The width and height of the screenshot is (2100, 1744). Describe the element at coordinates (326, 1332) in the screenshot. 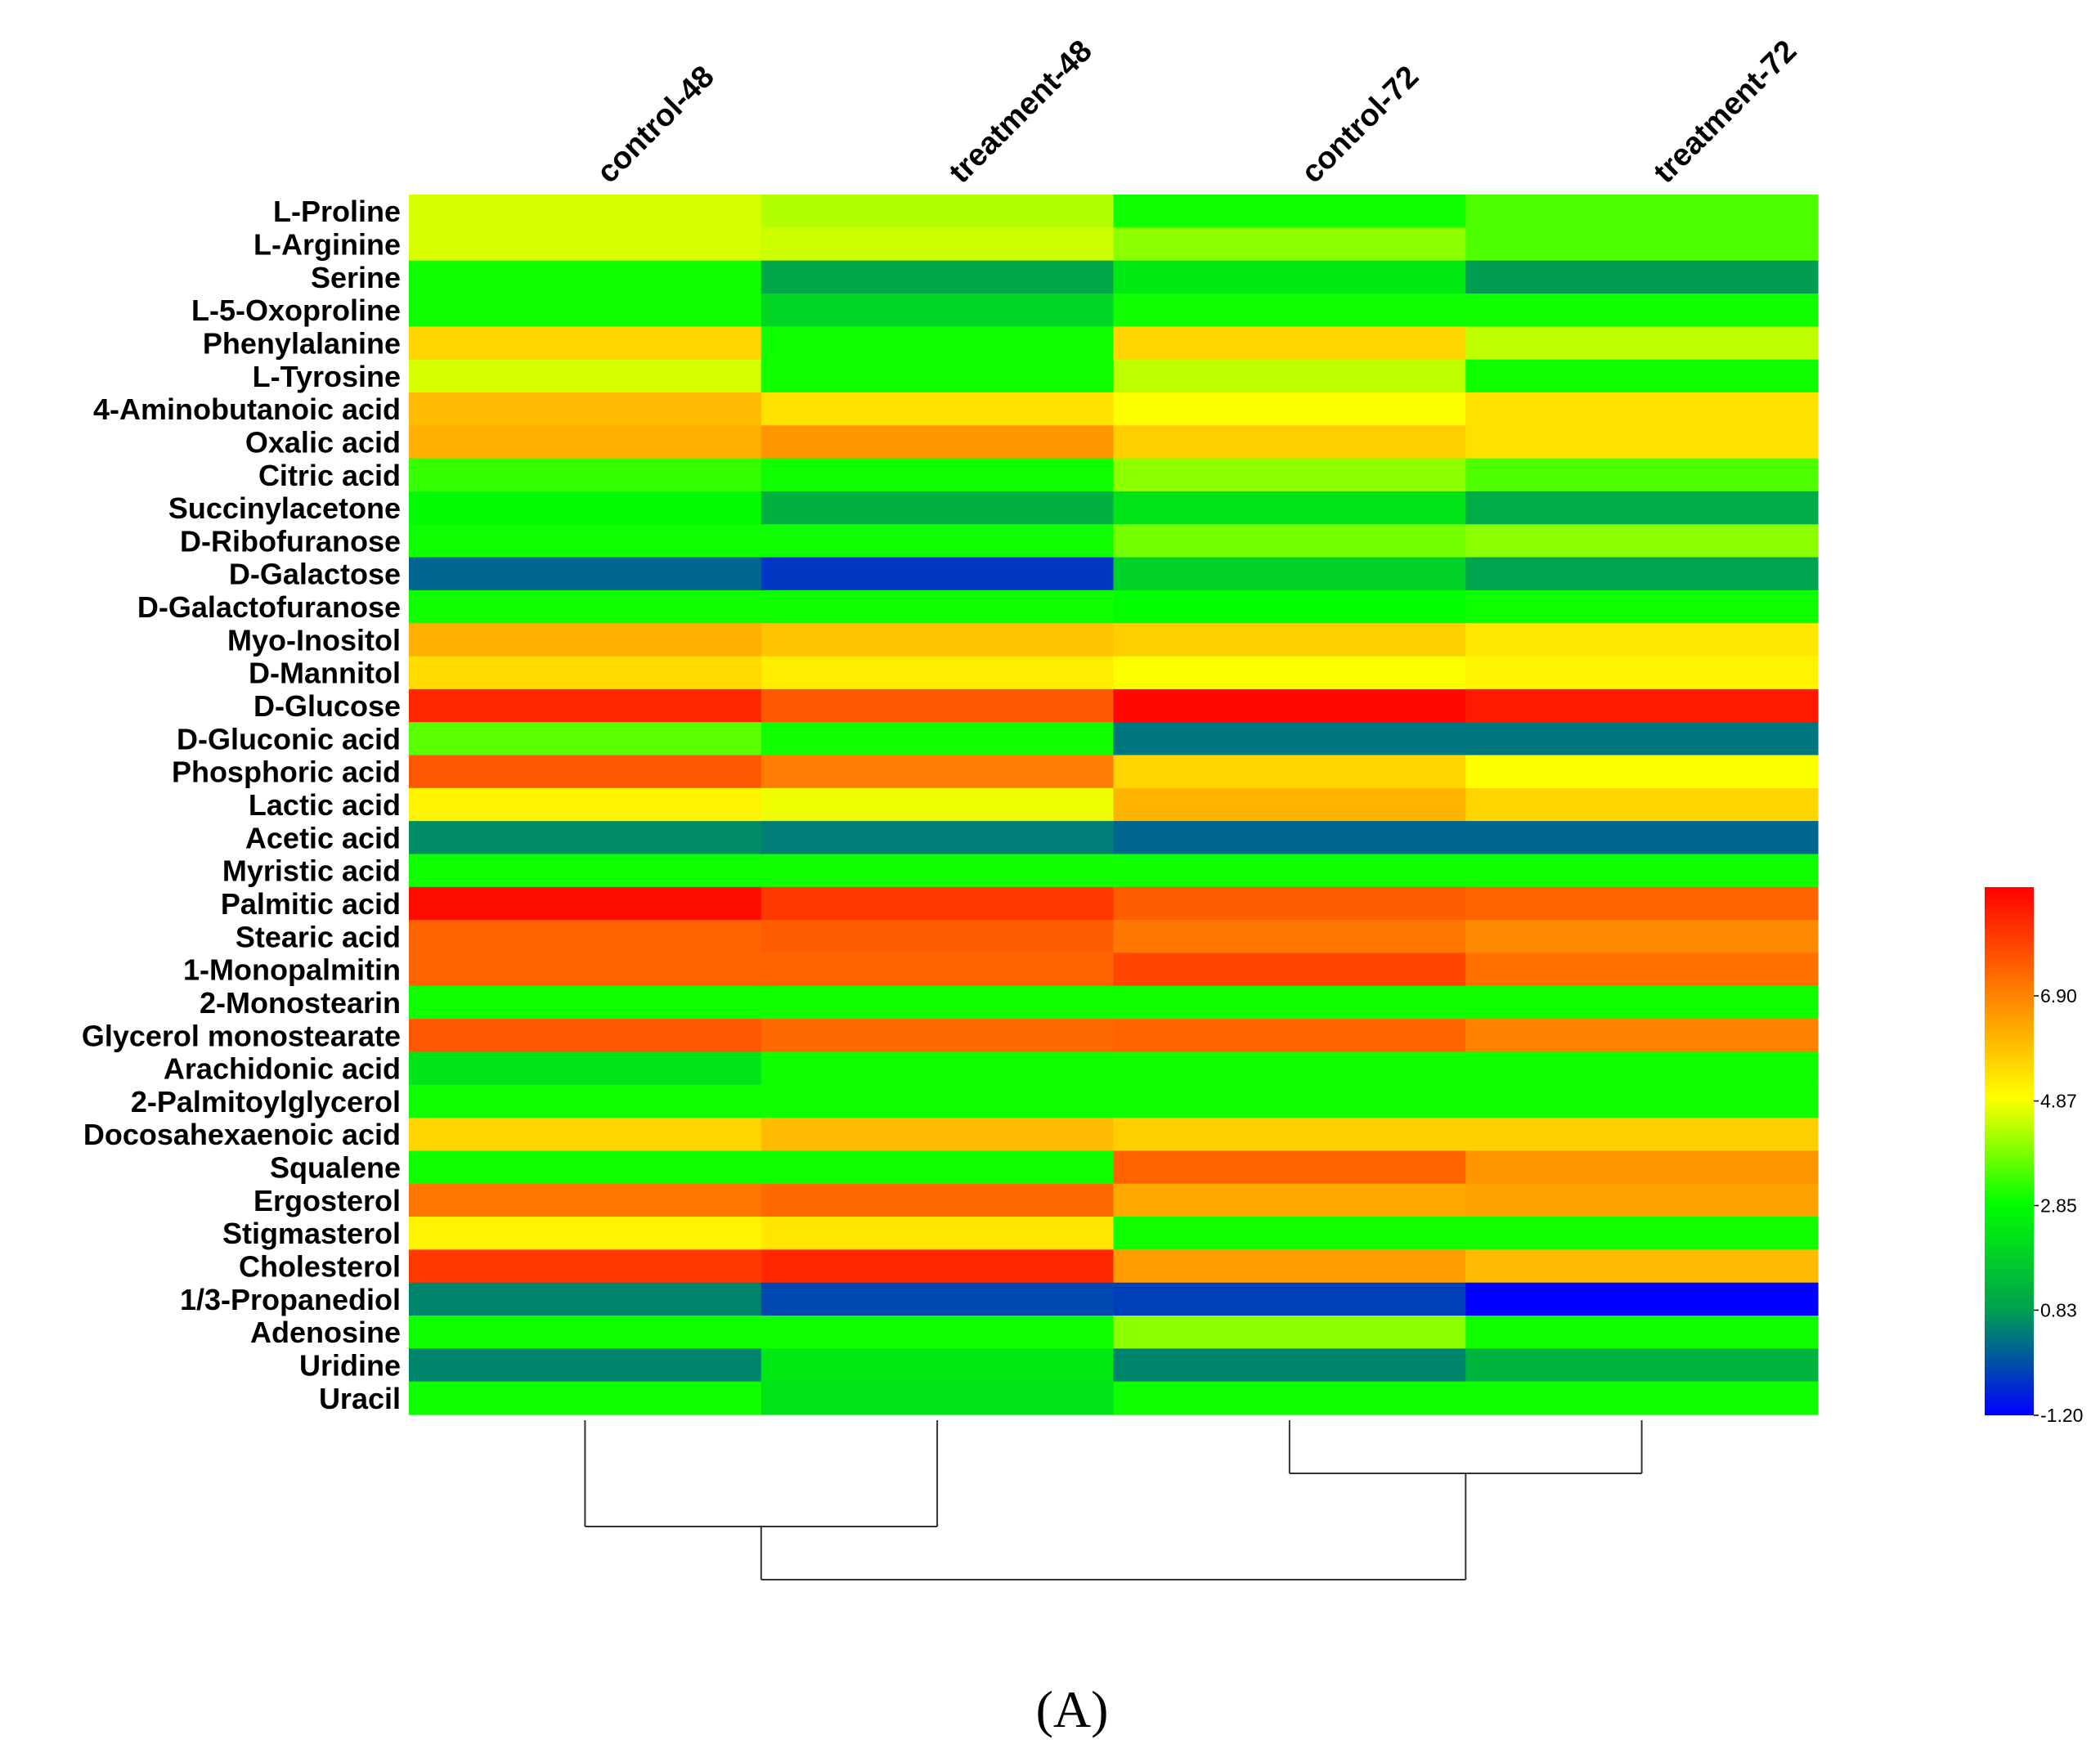

I see `row-label: Adenosine` at that location.